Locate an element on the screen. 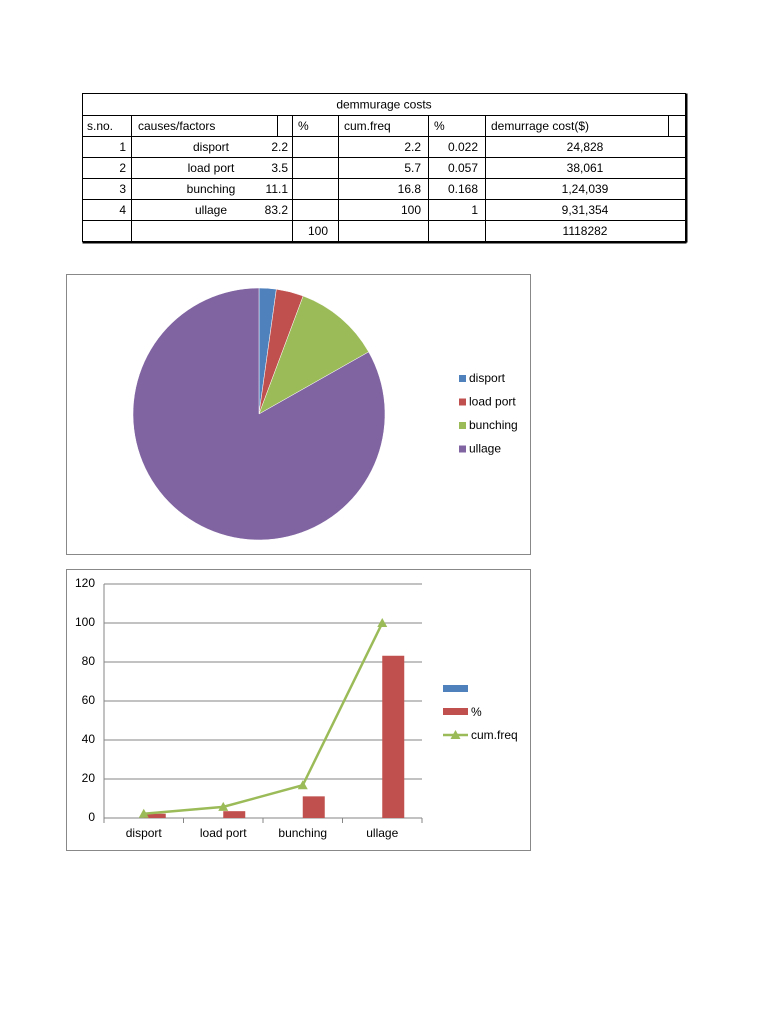 This screenshot has height=1024, width=768. table-cell: ullage is located at coordinates (211, 210).